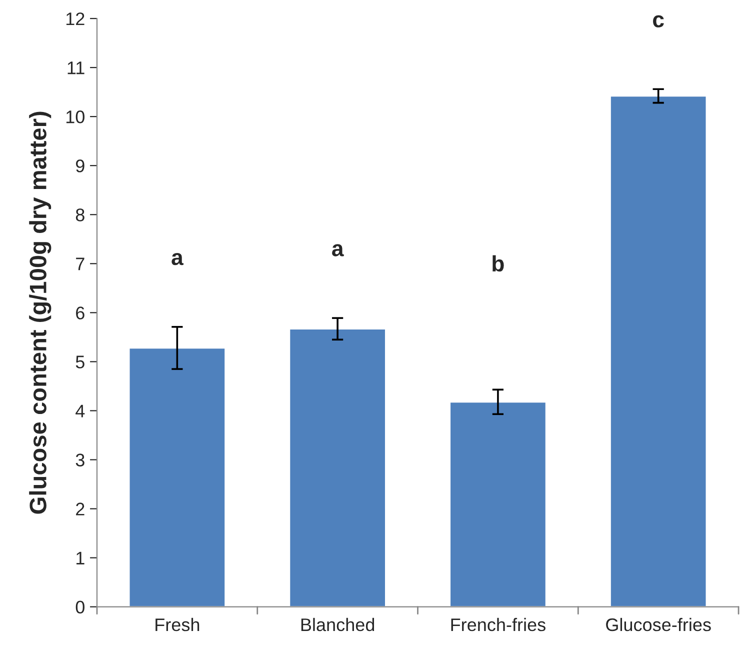  What do you see at coordinates (658, 21) in the screenshot?
I see `annotation: c` at bounding box center [658, 21].